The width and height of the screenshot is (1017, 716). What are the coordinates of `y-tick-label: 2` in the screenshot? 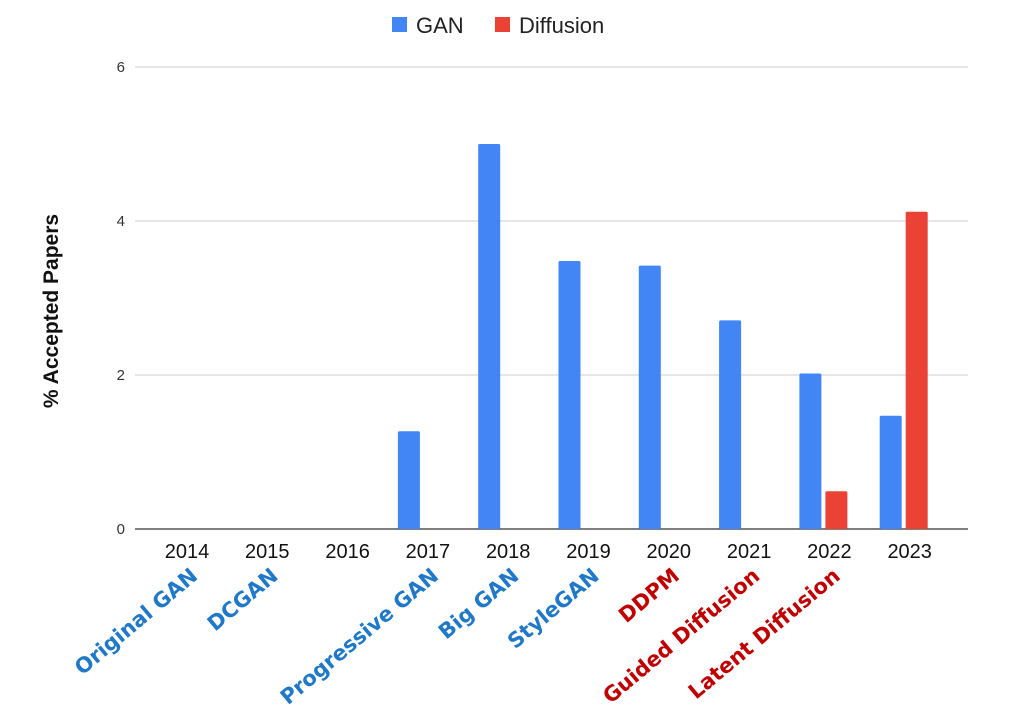 It's located at (121, 375).